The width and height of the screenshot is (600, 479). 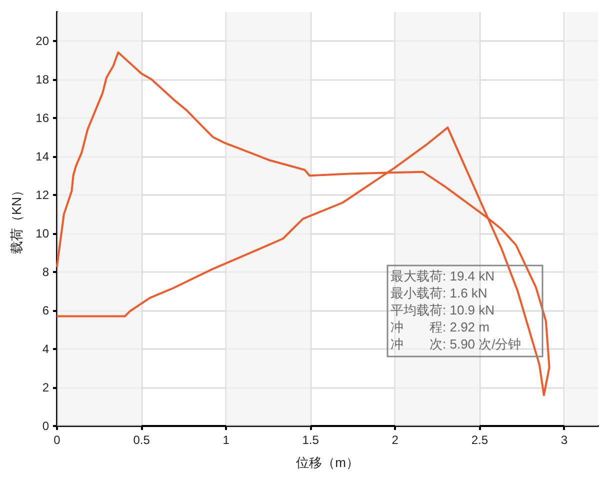 I want to click on y-tick-label: 20, so click(x=43, y=41).